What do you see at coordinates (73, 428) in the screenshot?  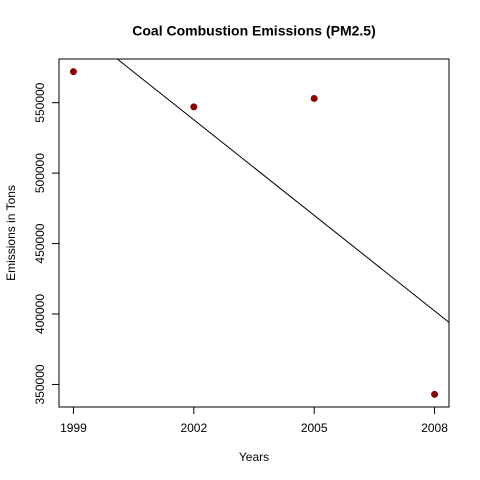 I see `x-tick-label: 1999` at bounding box center [73, 428].